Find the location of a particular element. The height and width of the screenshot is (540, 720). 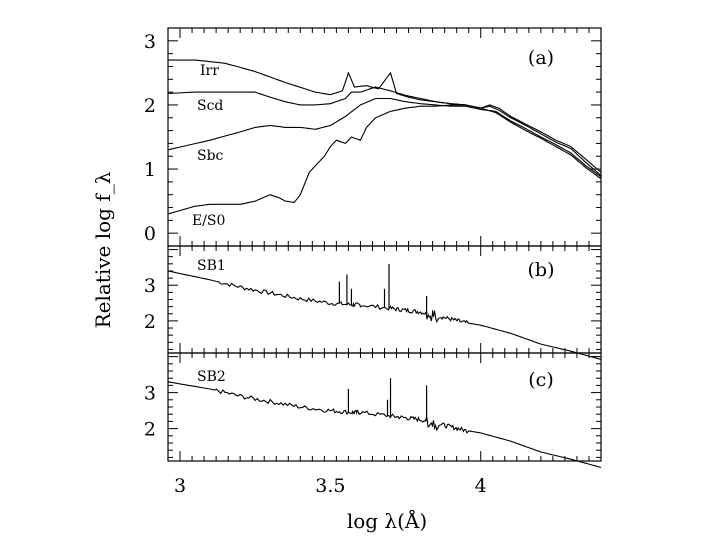

x-axis-title: log λ(Å) is located at coordinates (387, 520).